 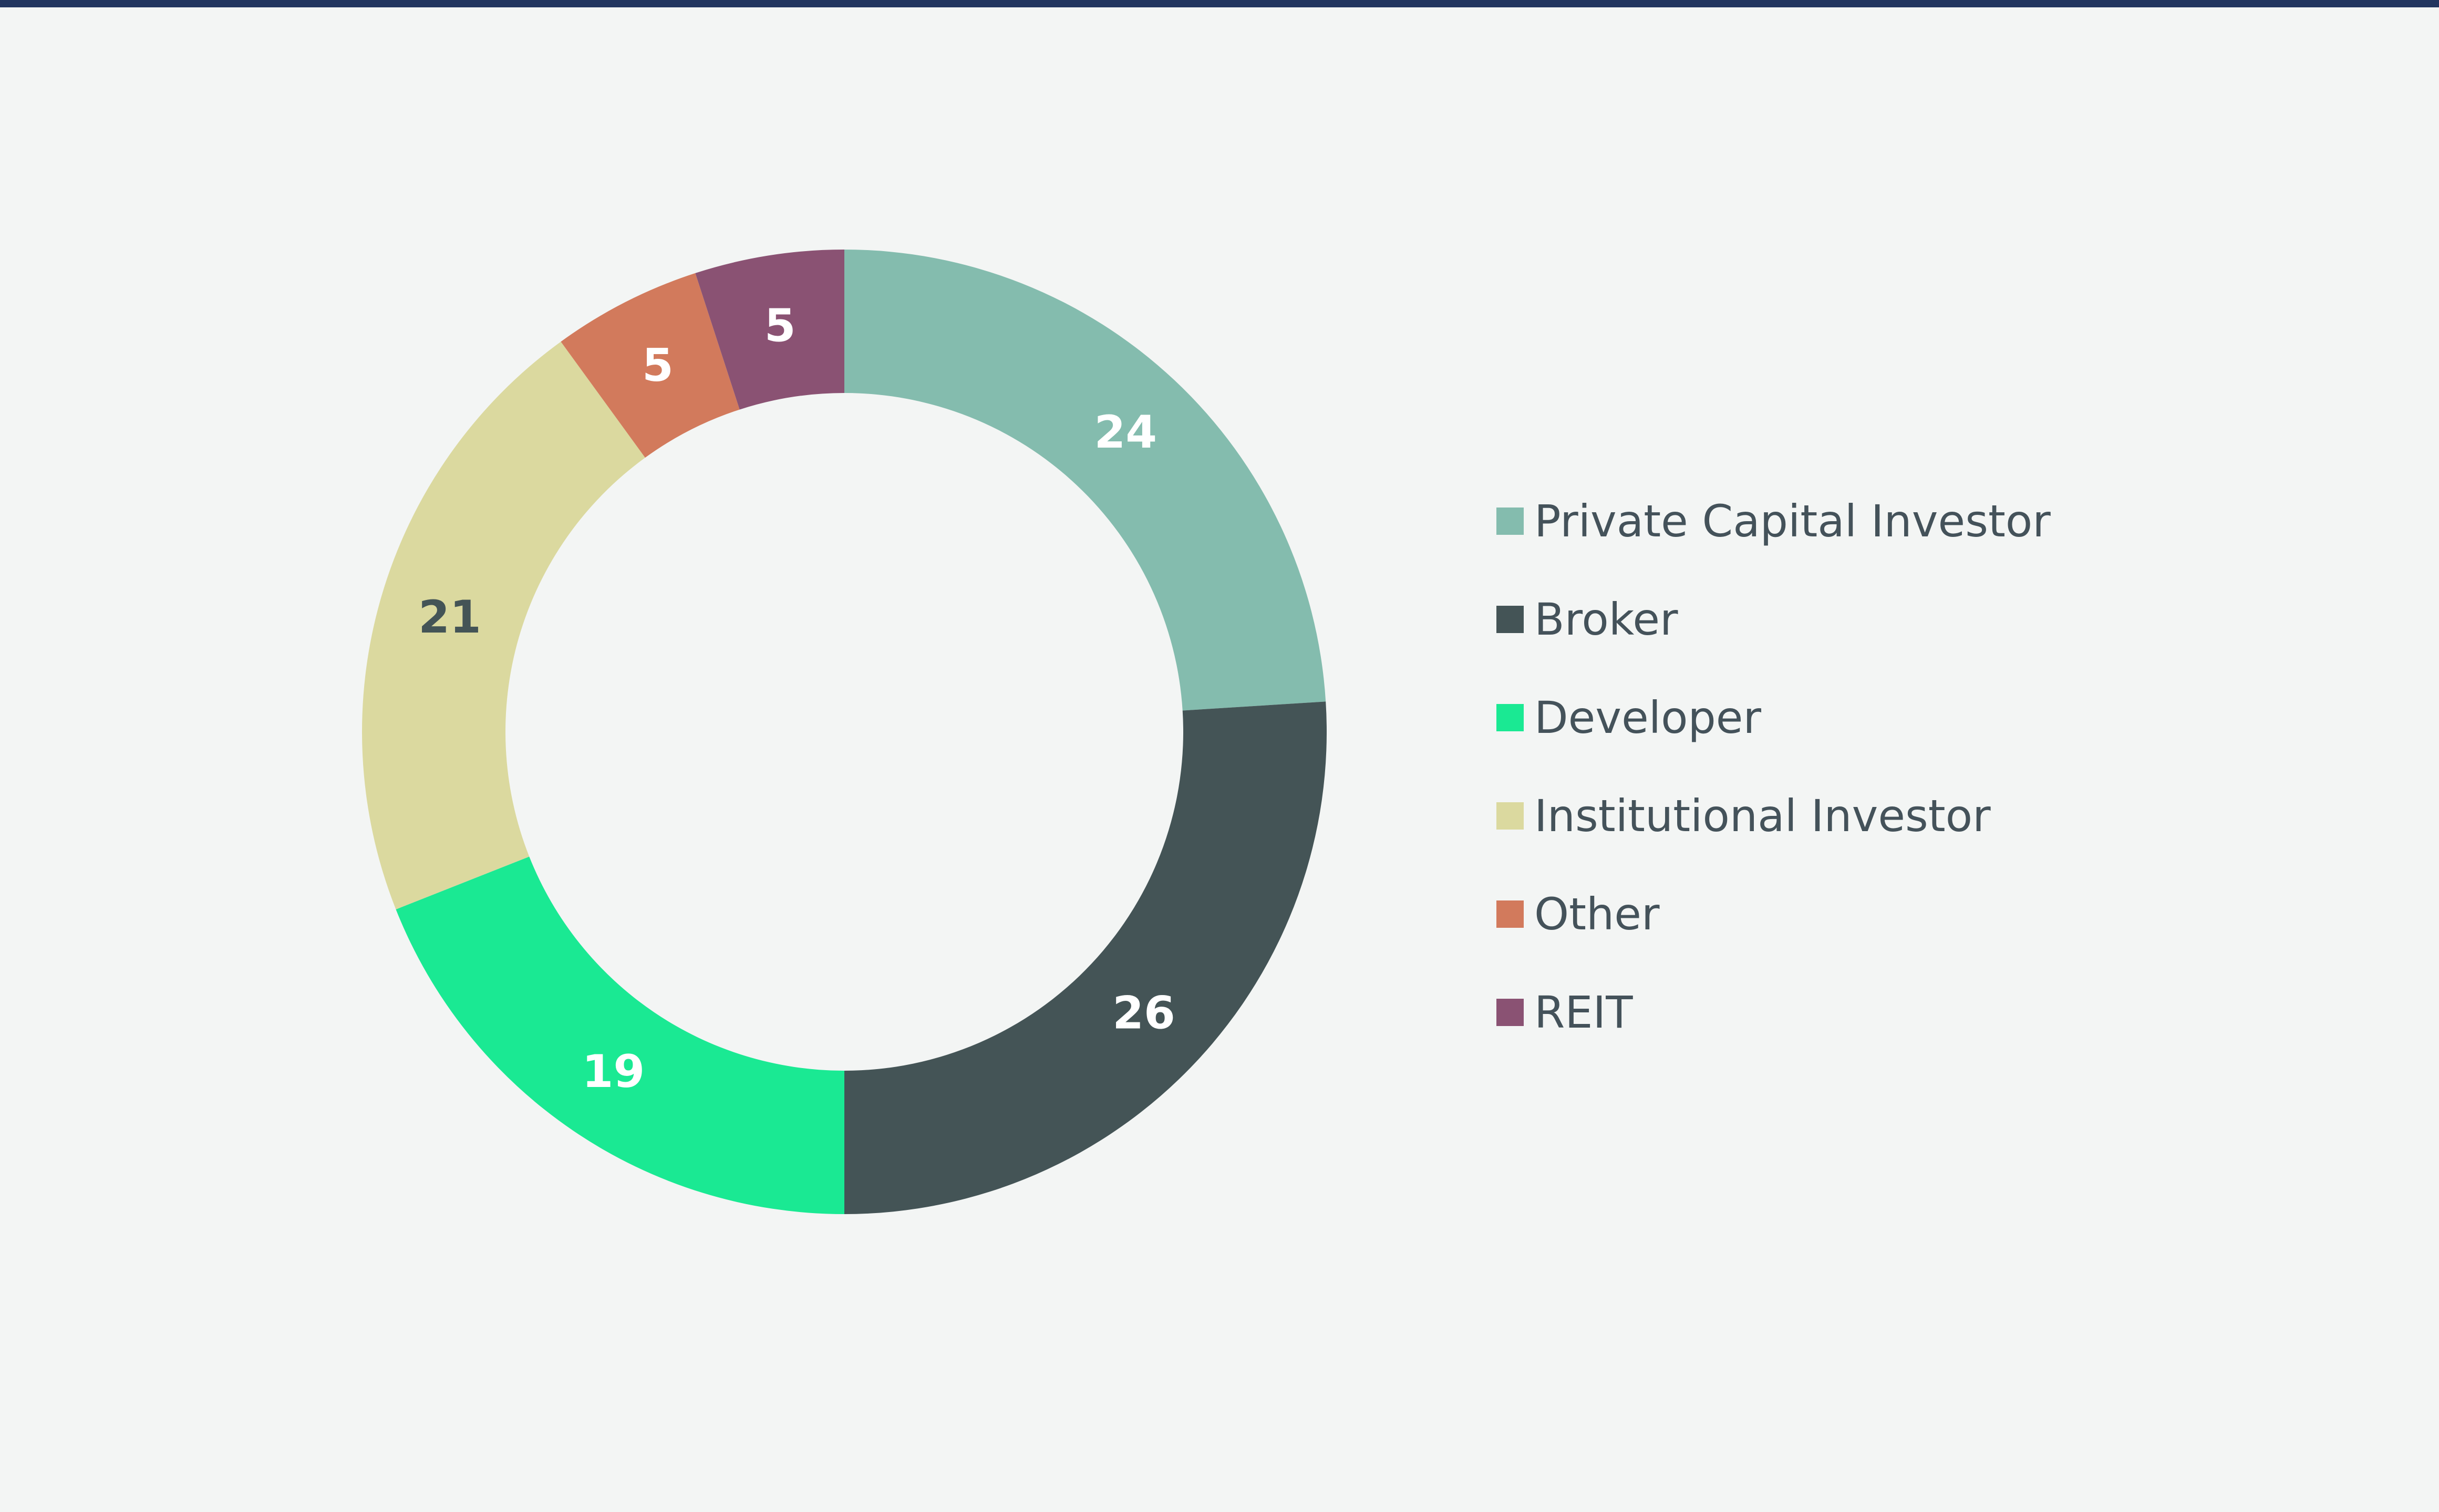 What do you see at coordinates (1773, 619) in the screenshot?
I see `legend-item-broker: Broker` at bounding box center [1773, 619].